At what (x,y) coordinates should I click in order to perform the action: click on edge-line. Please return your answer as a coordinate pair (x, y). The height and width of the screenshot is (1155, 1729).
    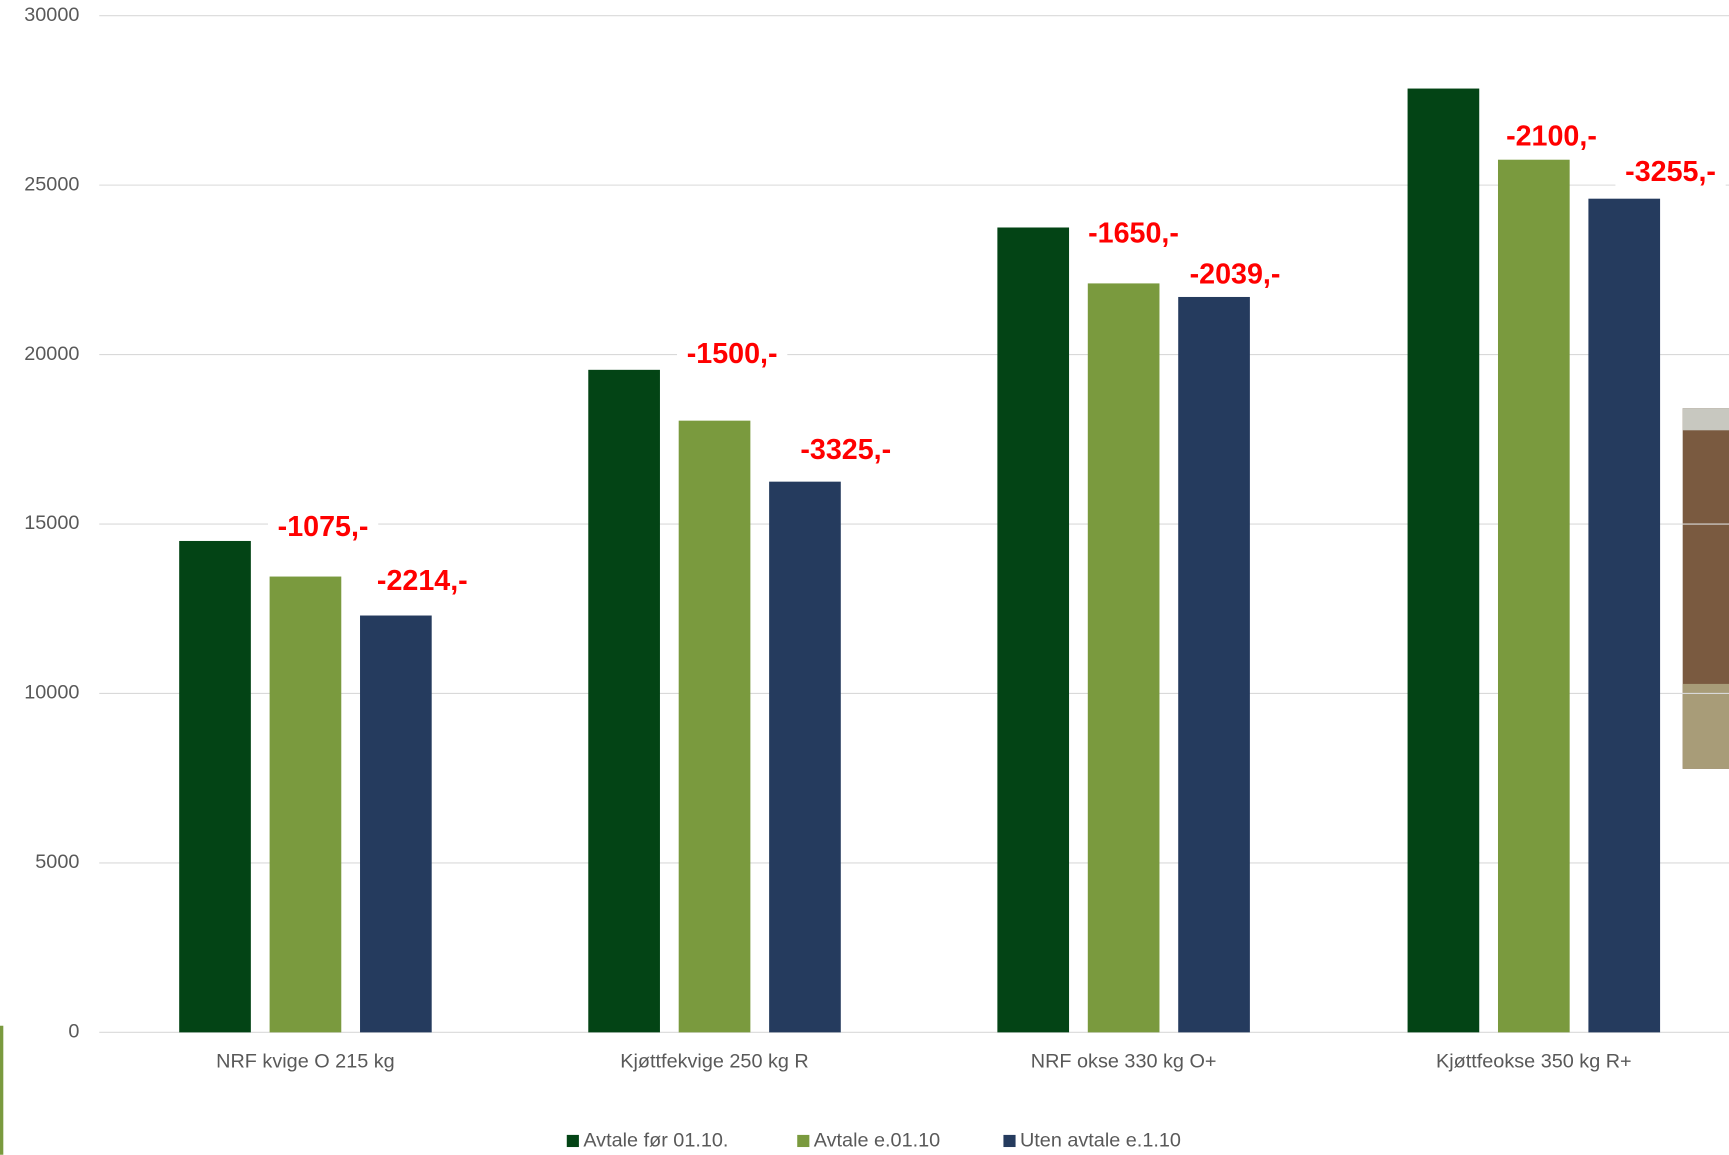
    Looking at the image, I should click on (2, 1090).